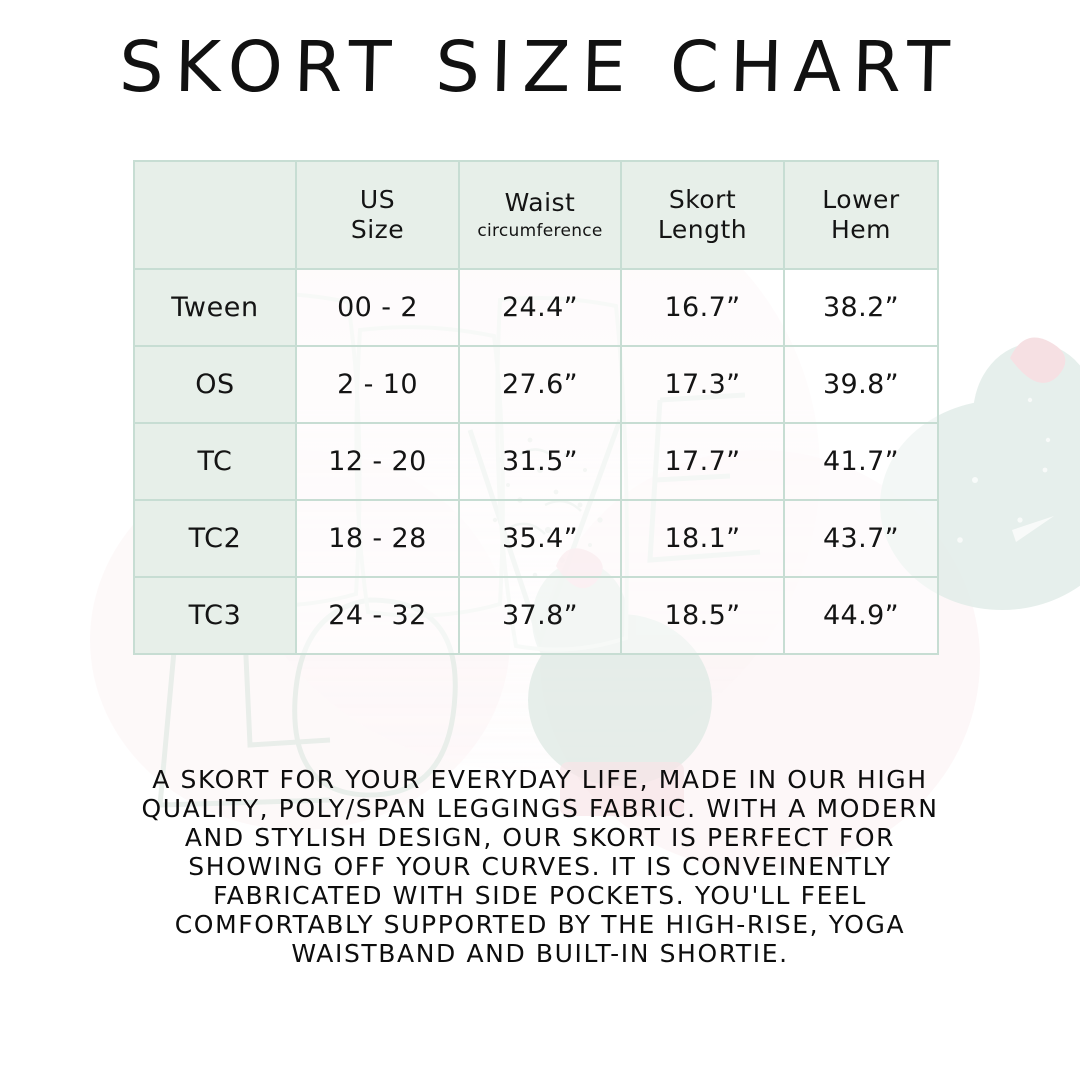  Describe the element at coordinates (702, 538) in the screenshot. I see `row-skort-length: 18.1”` at that location.